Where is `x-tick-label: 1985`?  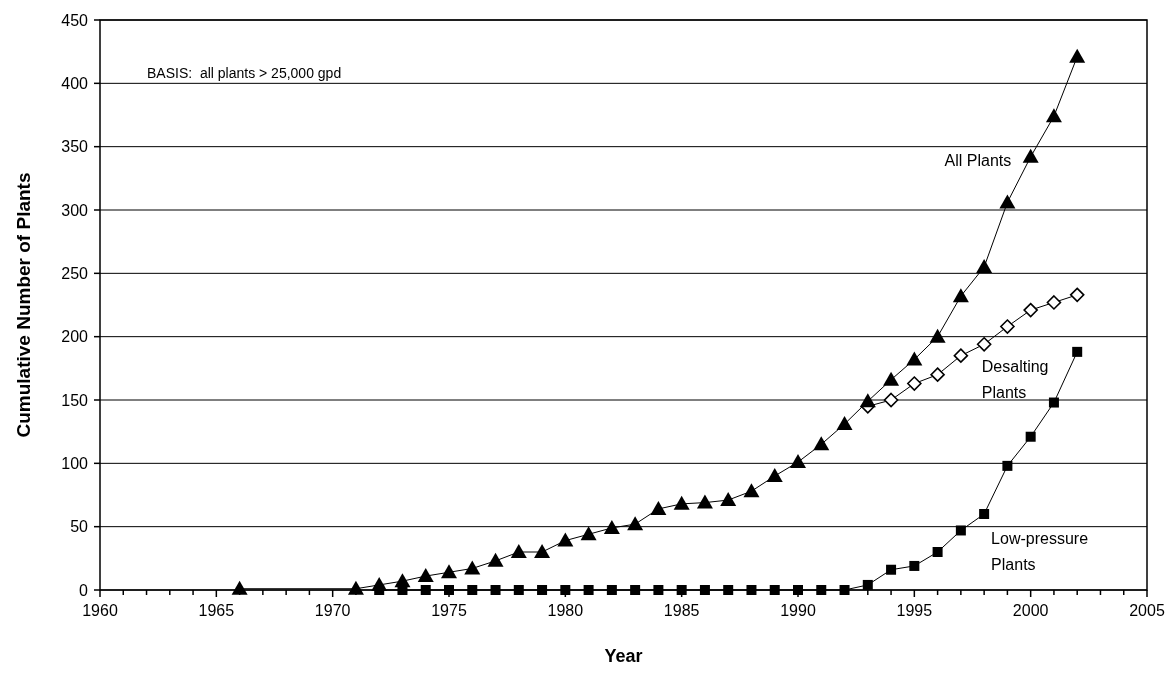
x-tick-label: 1985 is located at coordinates (681, 610).